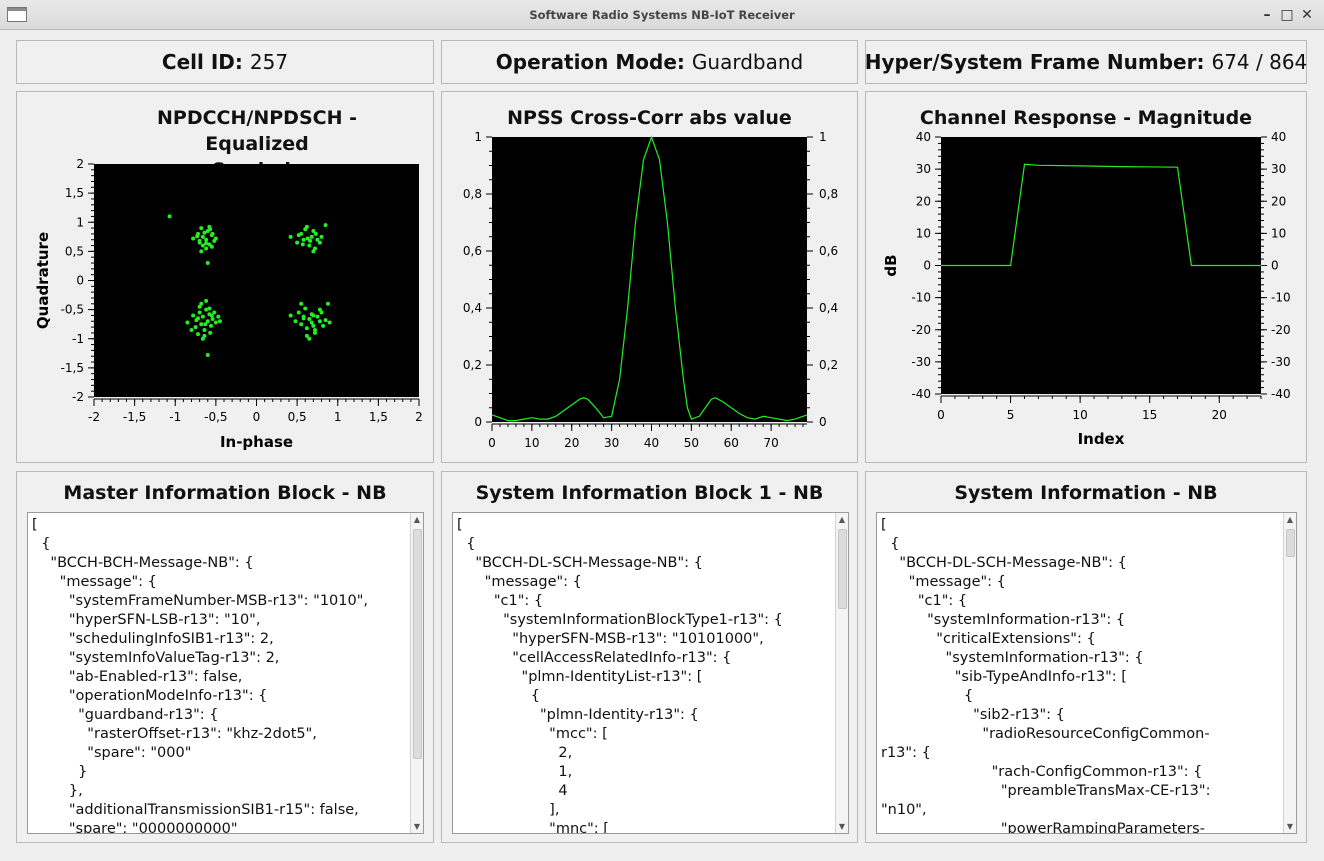 The image size is (1324, 861). What do you see at coordinates (378, 417) in the screenshot?
I see `x-tick-label: 1,5` at bounding box center [378, 417].